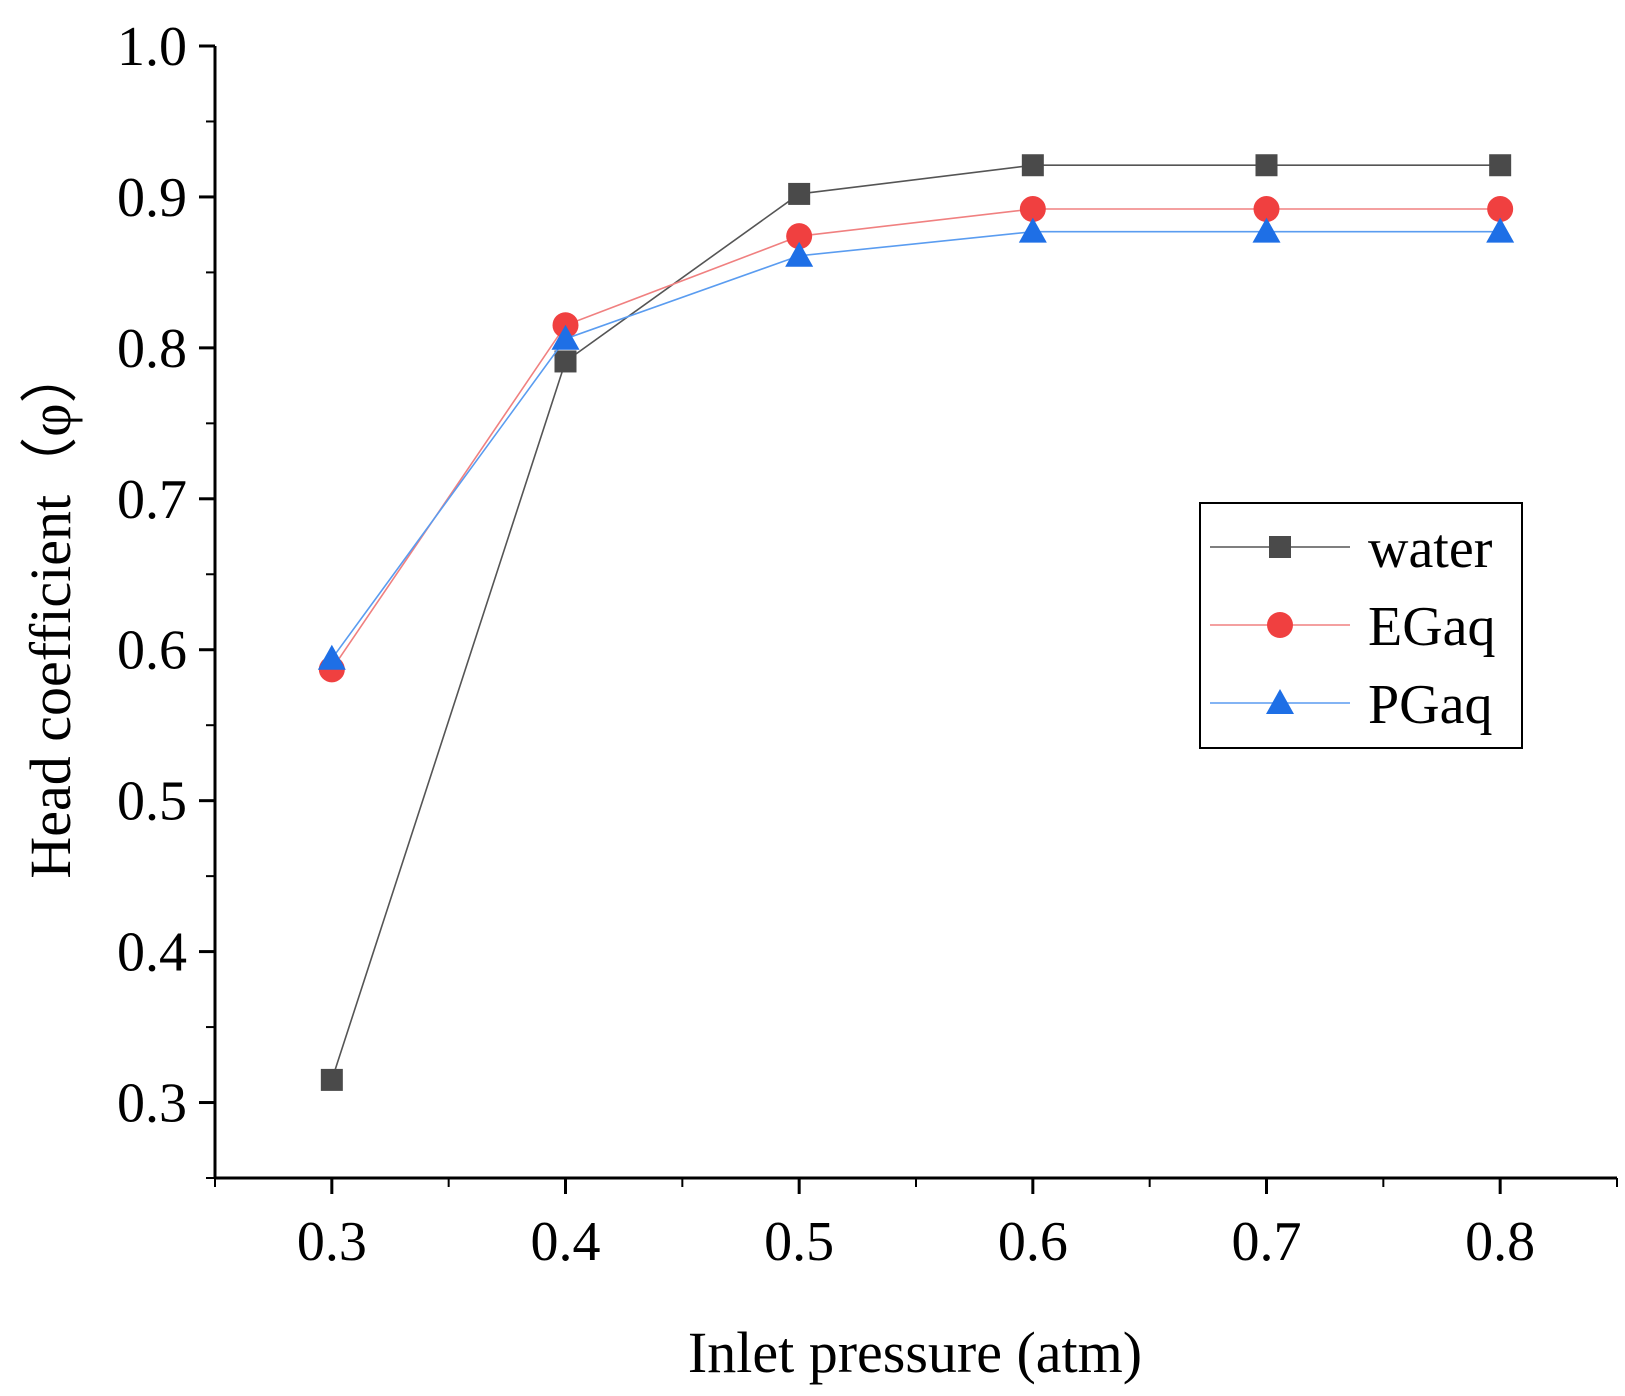  What do you see at coordinates (1280, 701) in the screenshot?
I see `legend-marker-PGaq` at bounding box center [1280, 701].